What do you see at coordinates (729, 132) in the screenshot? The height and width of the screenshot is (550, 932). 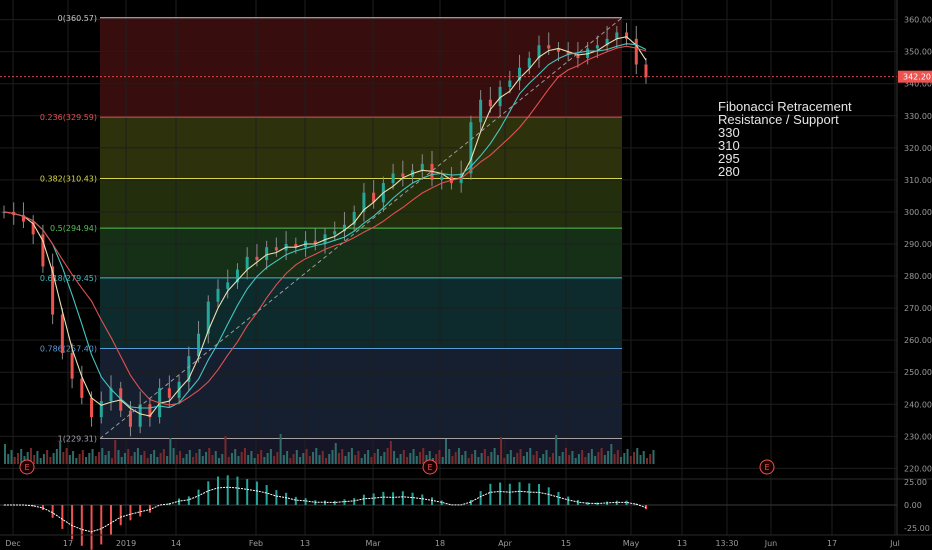 I see `annotation-line: 330` at bounding box center [729, 132].